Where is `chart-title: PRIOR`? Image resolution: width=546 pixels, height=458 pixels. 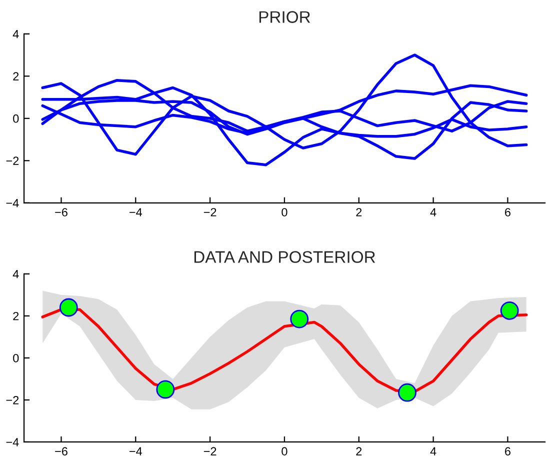 chart-title: PRIOR is located at coordinates (284, 17).